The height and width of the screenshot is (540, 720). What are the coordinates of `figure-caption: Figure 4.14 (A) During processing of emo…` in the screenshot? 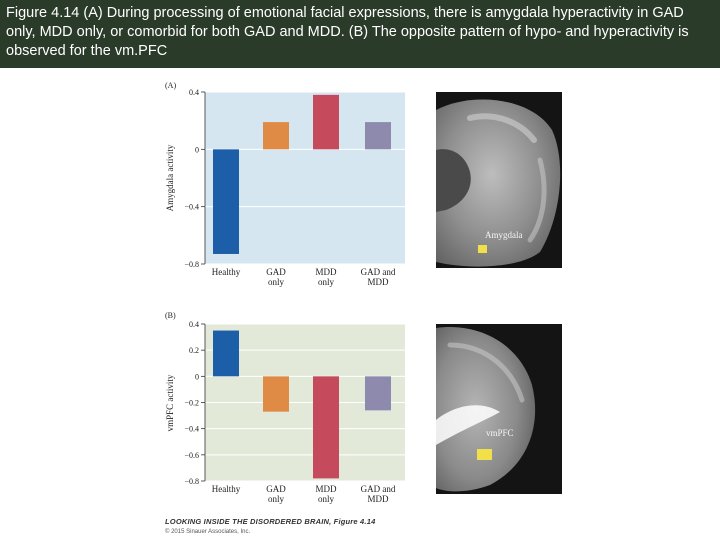 It's located at (360, 34).